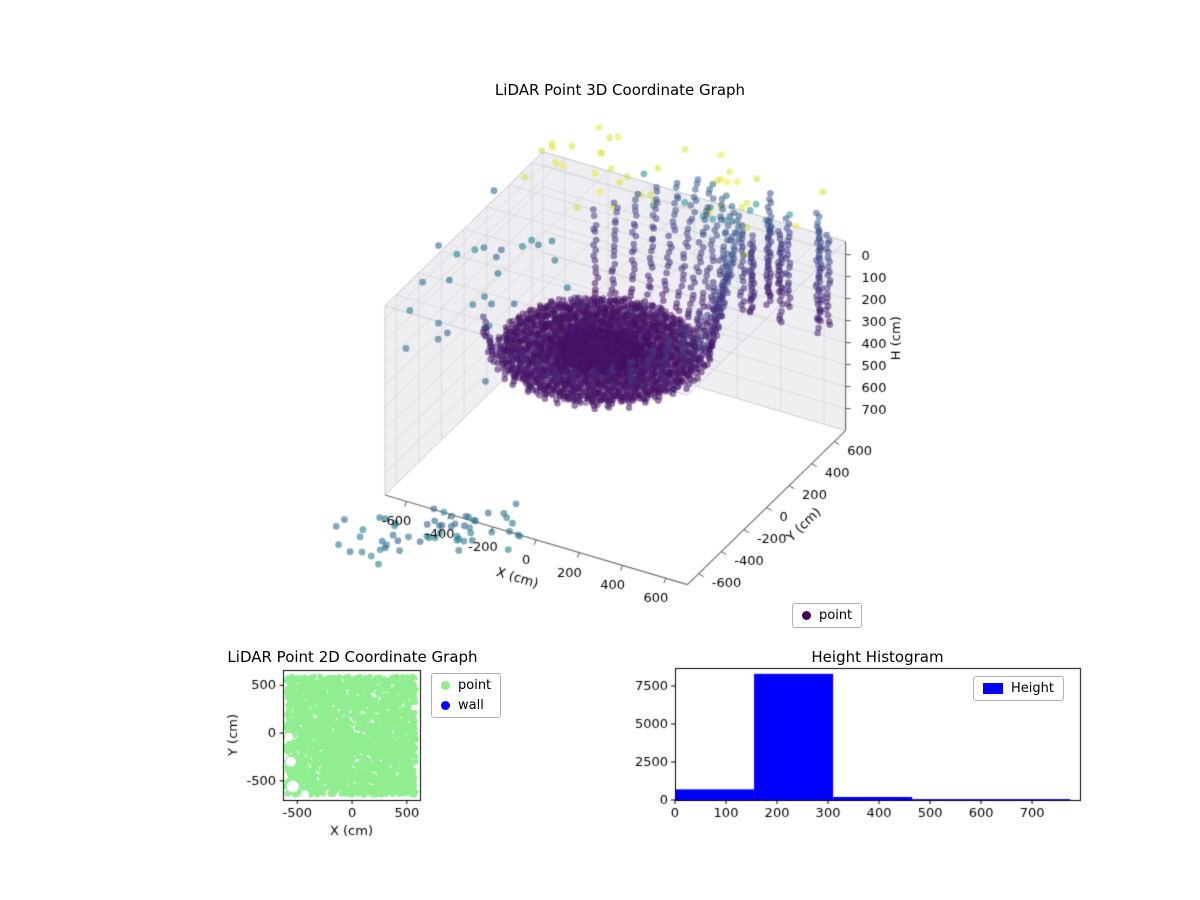  I want to click on legend-item-height: Height, so click(1018, 688).